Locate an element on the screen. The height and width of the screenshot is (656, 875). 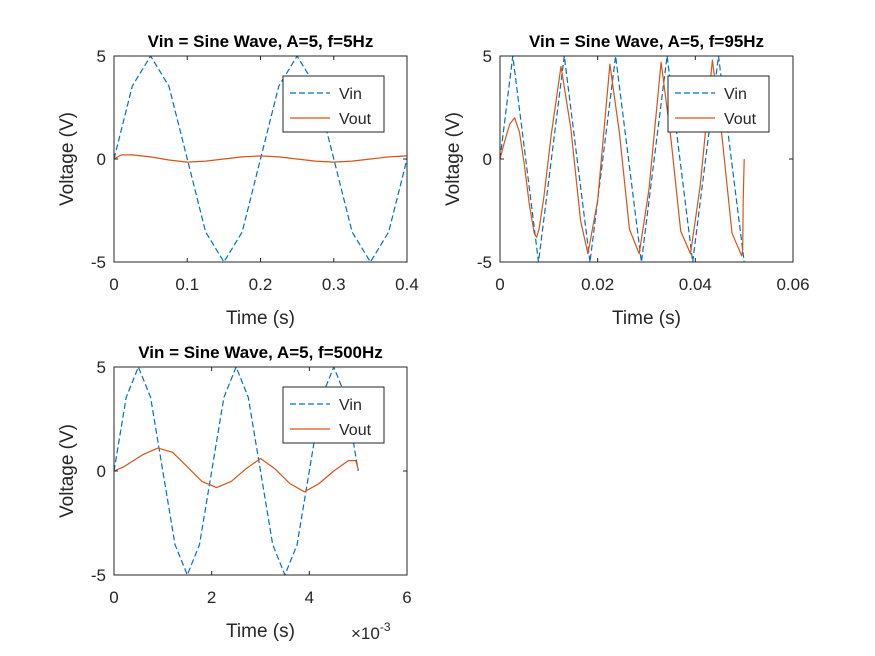
x-tick-label: 0.2 is located at coordinates (261, 284).